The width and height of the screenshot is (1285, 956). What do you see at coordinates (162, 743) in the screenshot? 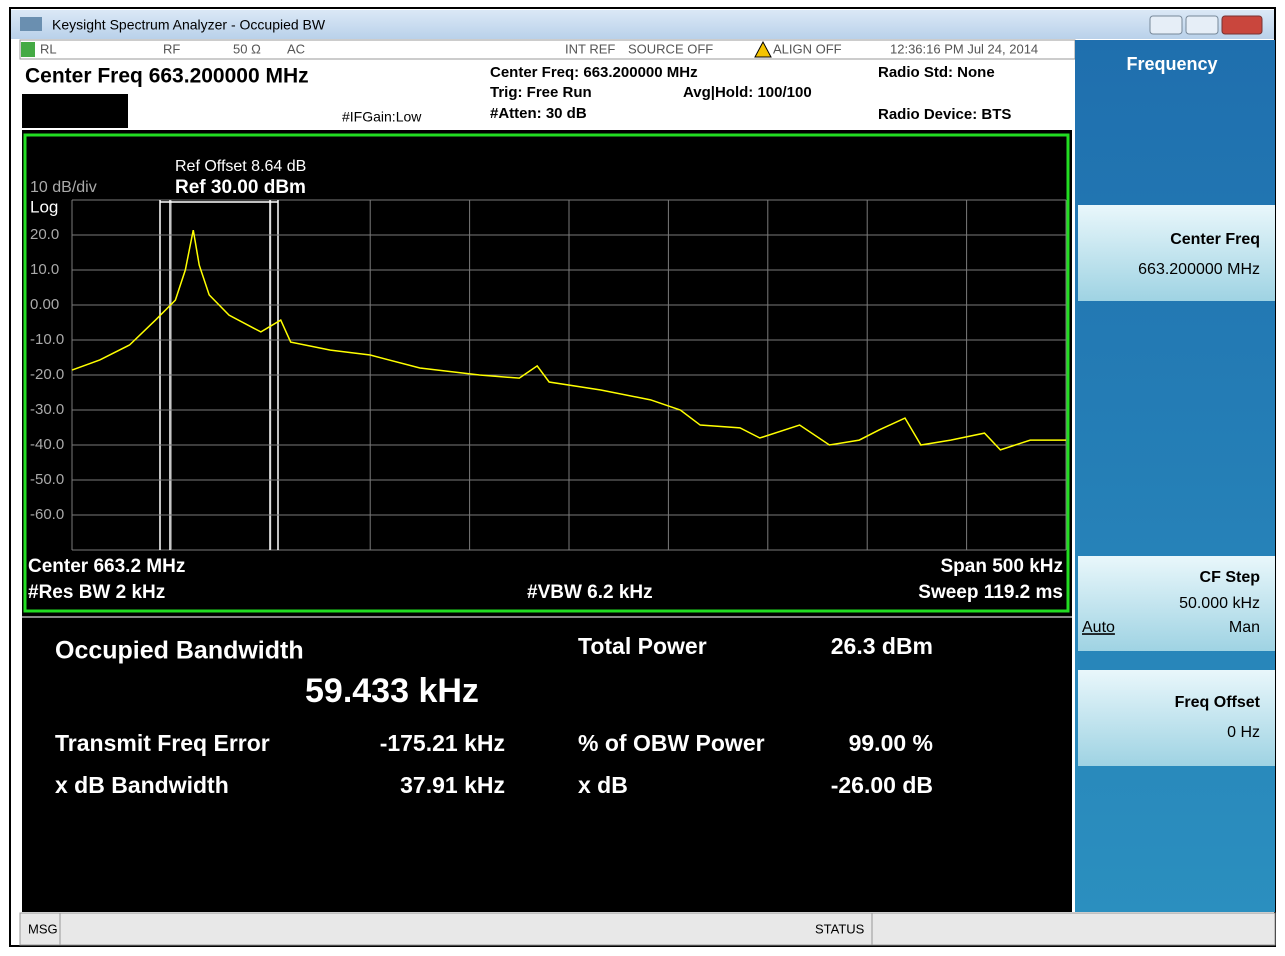
I see `result-label: Transmit Freq Error` at bounding box center [162, 743].